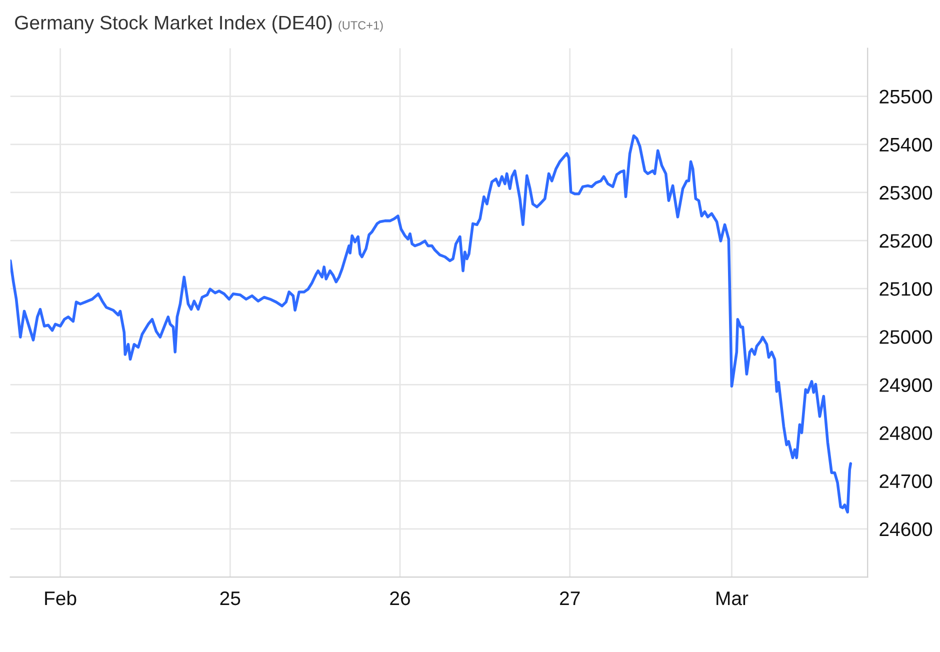 Image resolution: width=940 pixels, height=652 pixels. Describe the element at coordinates (906, 337) in the screenshot. I see `y-tick-label: 25000` at that location.